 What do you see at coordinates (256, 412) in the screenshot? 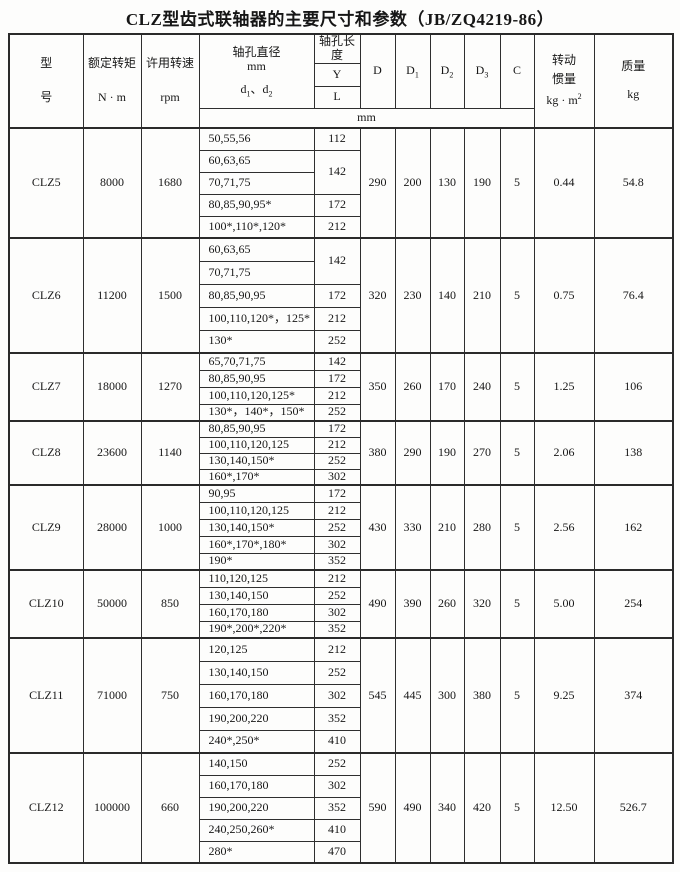
I see `bore-cell: 130*，140*，150*` at bounding box center [256, 412].